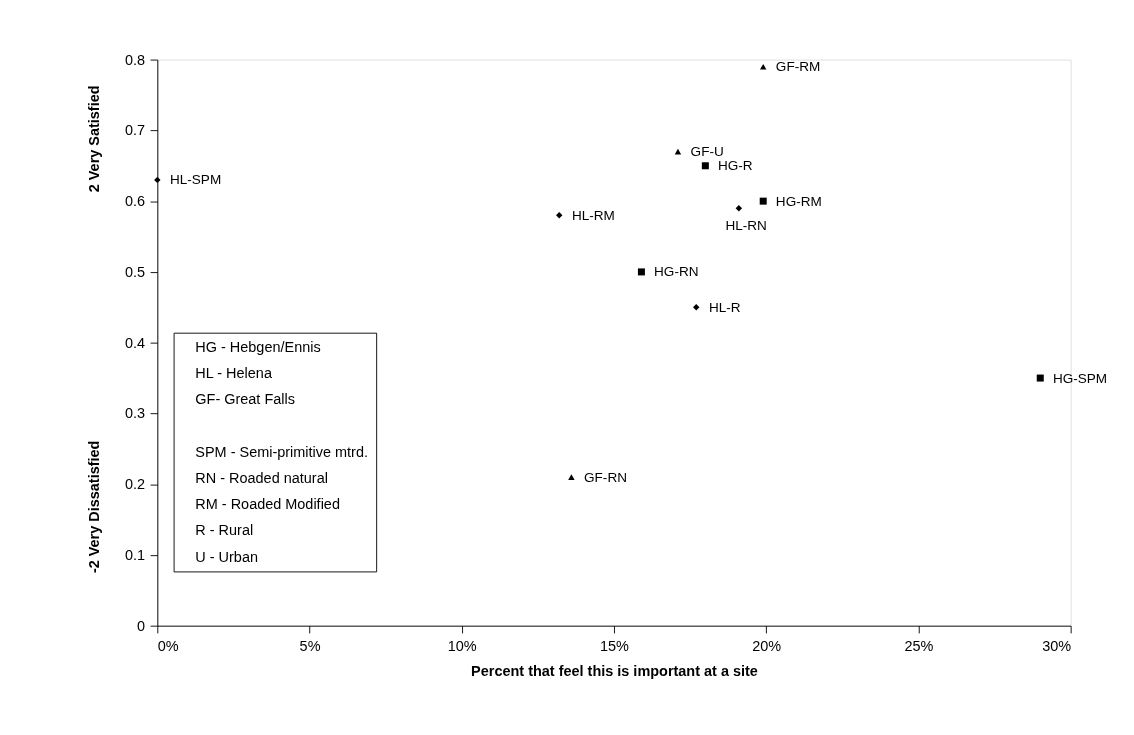 This screenshot has width=1134, height=735. Describe the element at coordinates (615, 645) in the screenshot. I see `x-tick-label: 15%` at that location.